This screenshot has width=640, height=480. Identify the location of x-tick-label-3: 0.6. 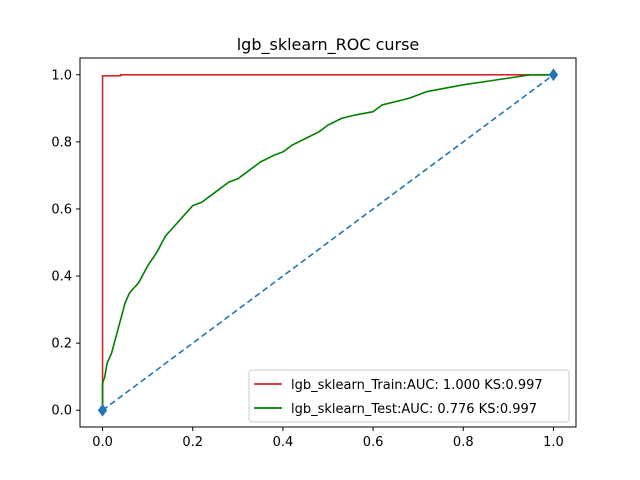
(373, 442).